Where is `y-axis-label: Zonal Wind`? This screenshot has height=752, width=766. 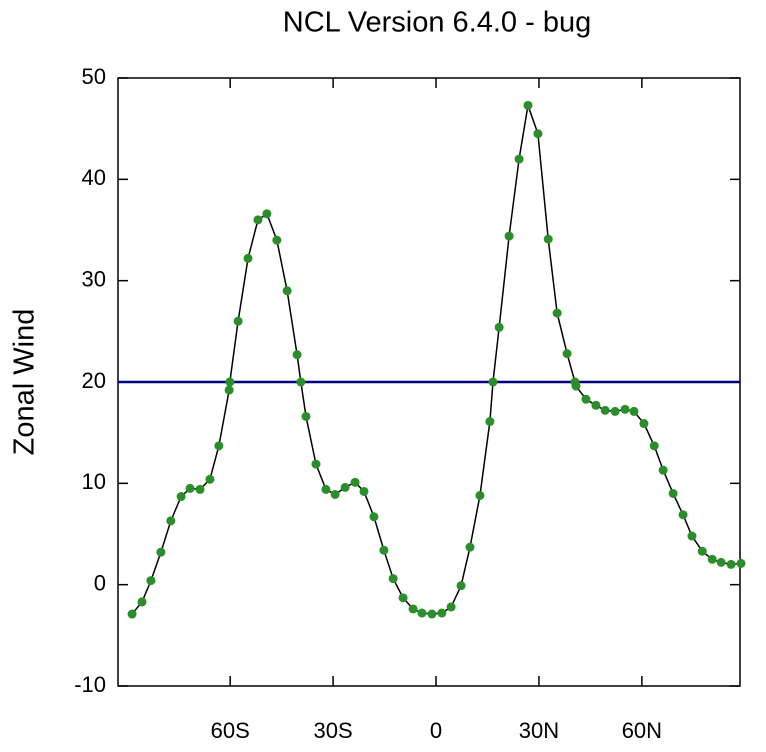
y-axis-label: Zonal Wind is located at coordinates (25, 382).